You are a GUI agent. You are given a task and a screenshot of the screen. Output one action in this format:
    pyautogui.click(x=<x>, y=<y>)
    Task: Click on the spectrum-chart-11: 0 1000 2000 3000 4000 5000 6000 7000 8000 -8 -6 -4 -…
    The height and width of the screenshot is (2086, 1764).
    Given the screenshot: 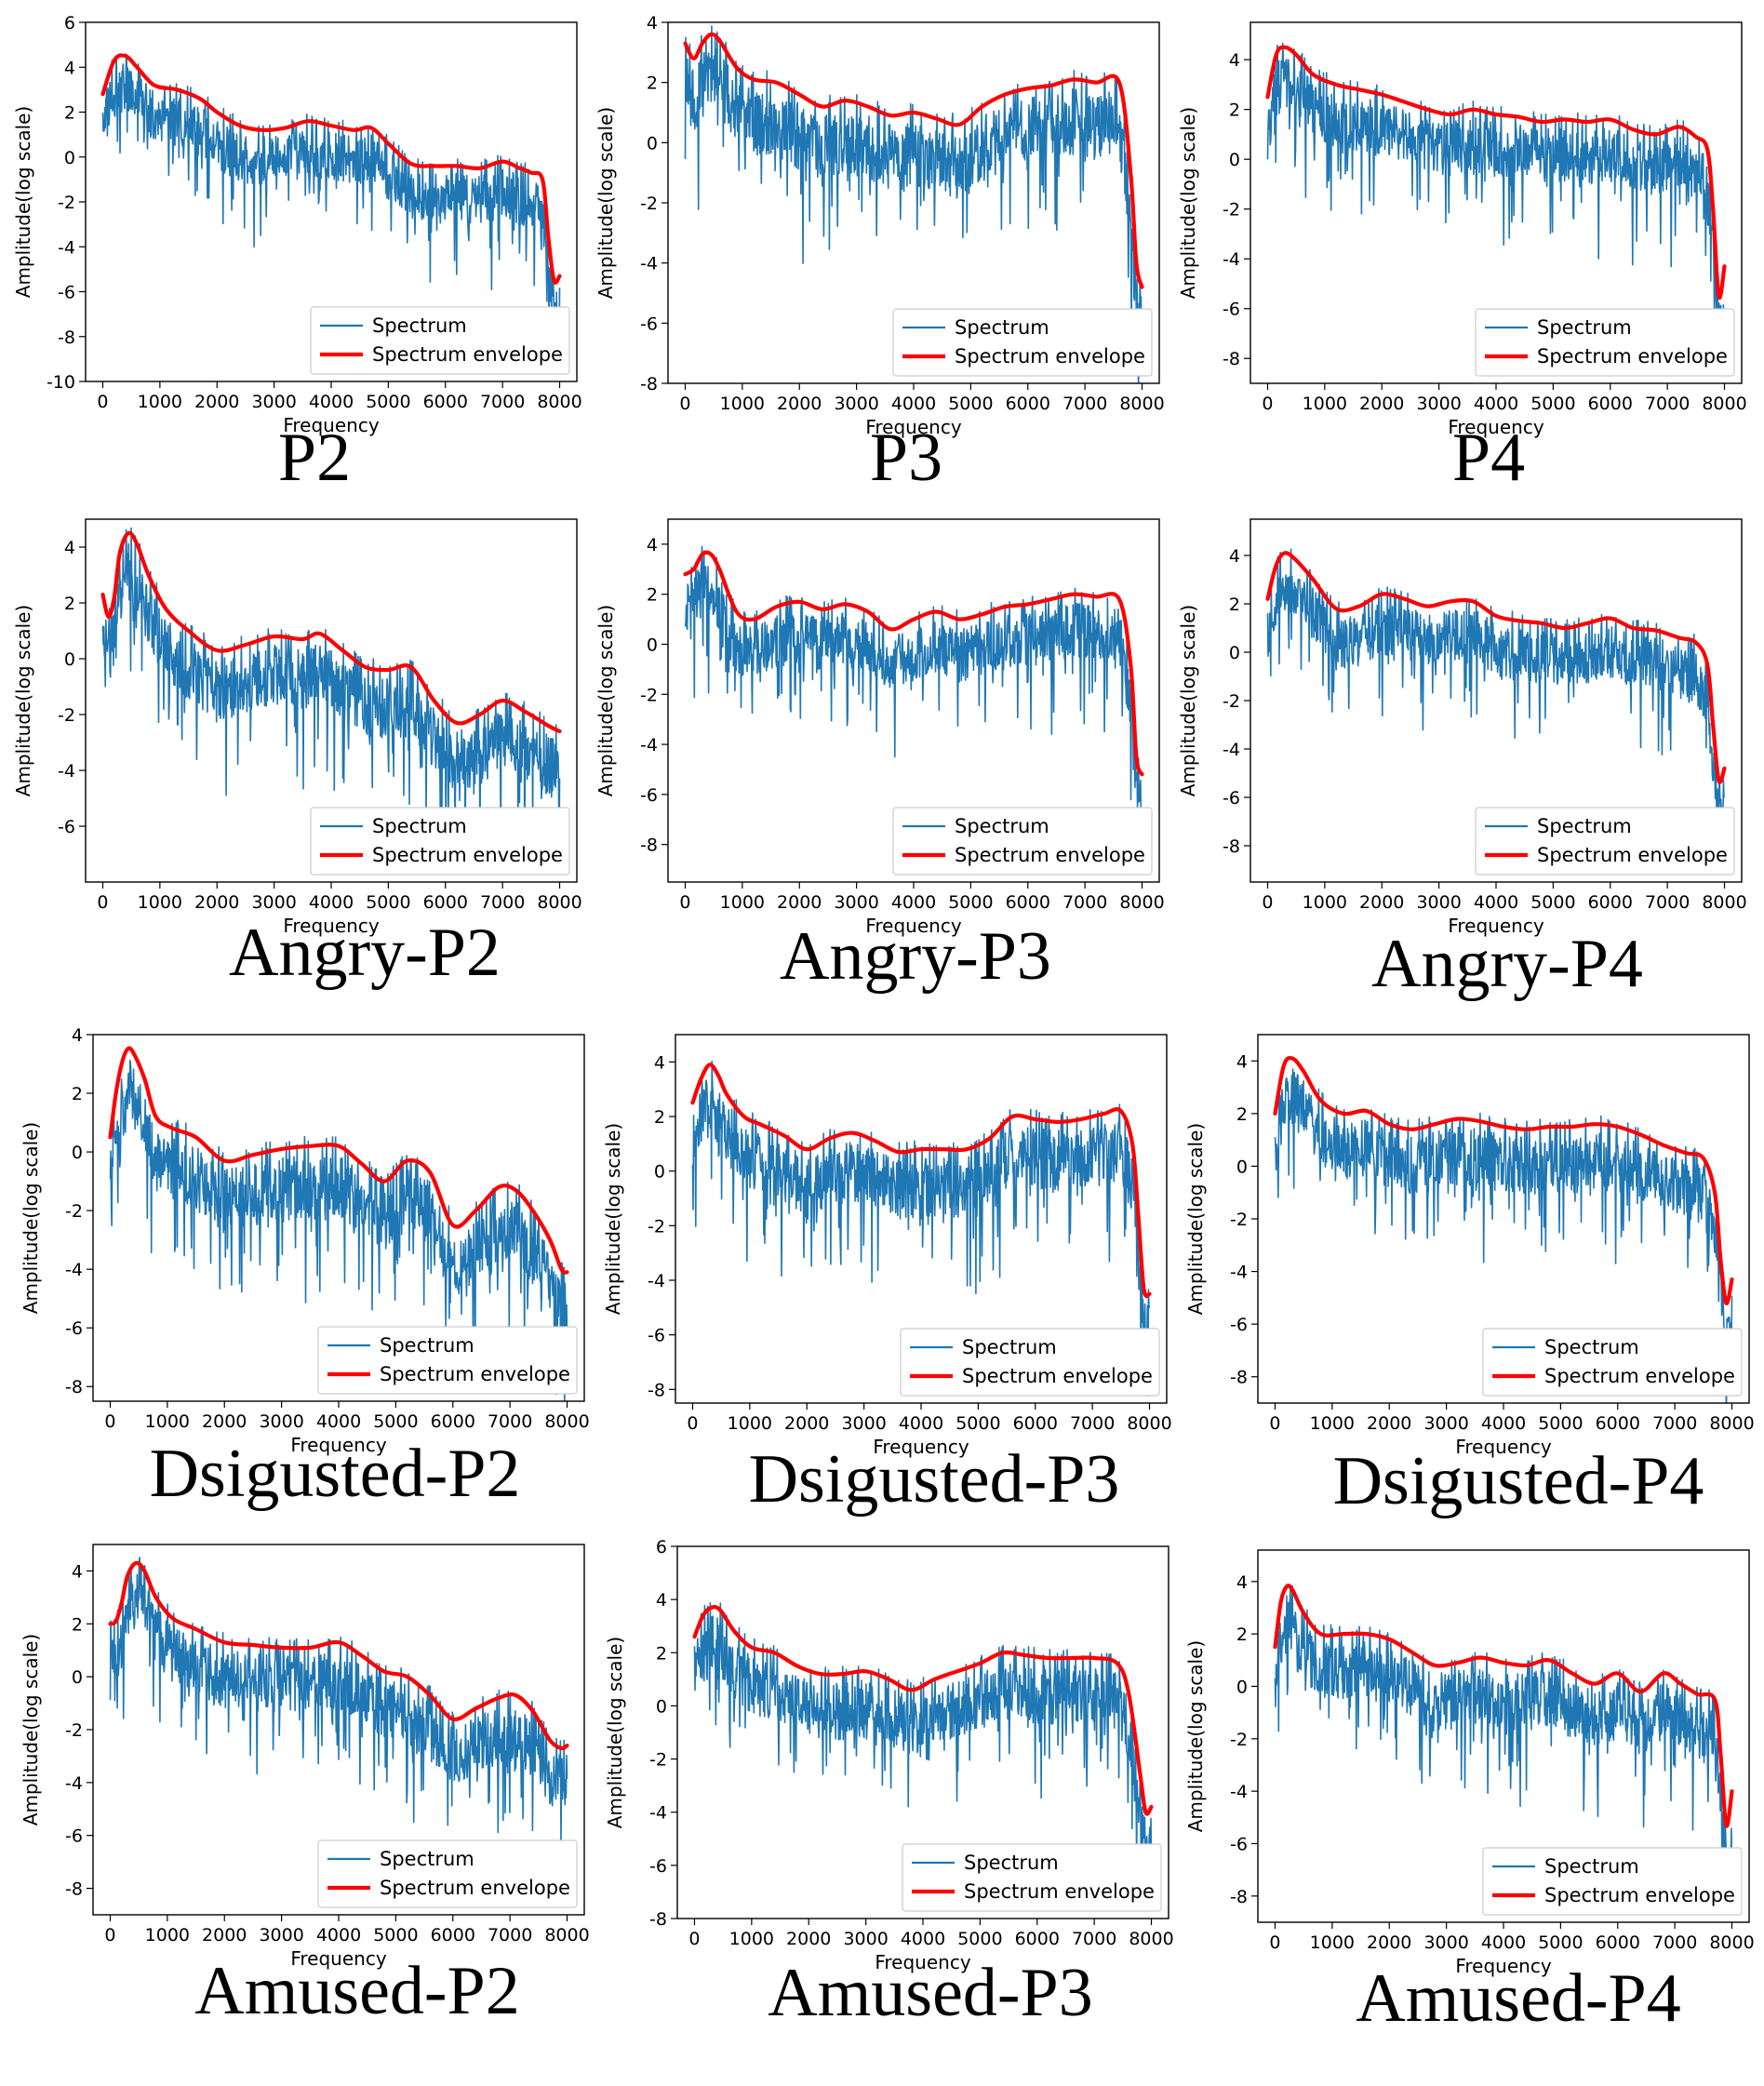 What is the action you would take?
    pyautogui.click(x=889, y=1784)
    